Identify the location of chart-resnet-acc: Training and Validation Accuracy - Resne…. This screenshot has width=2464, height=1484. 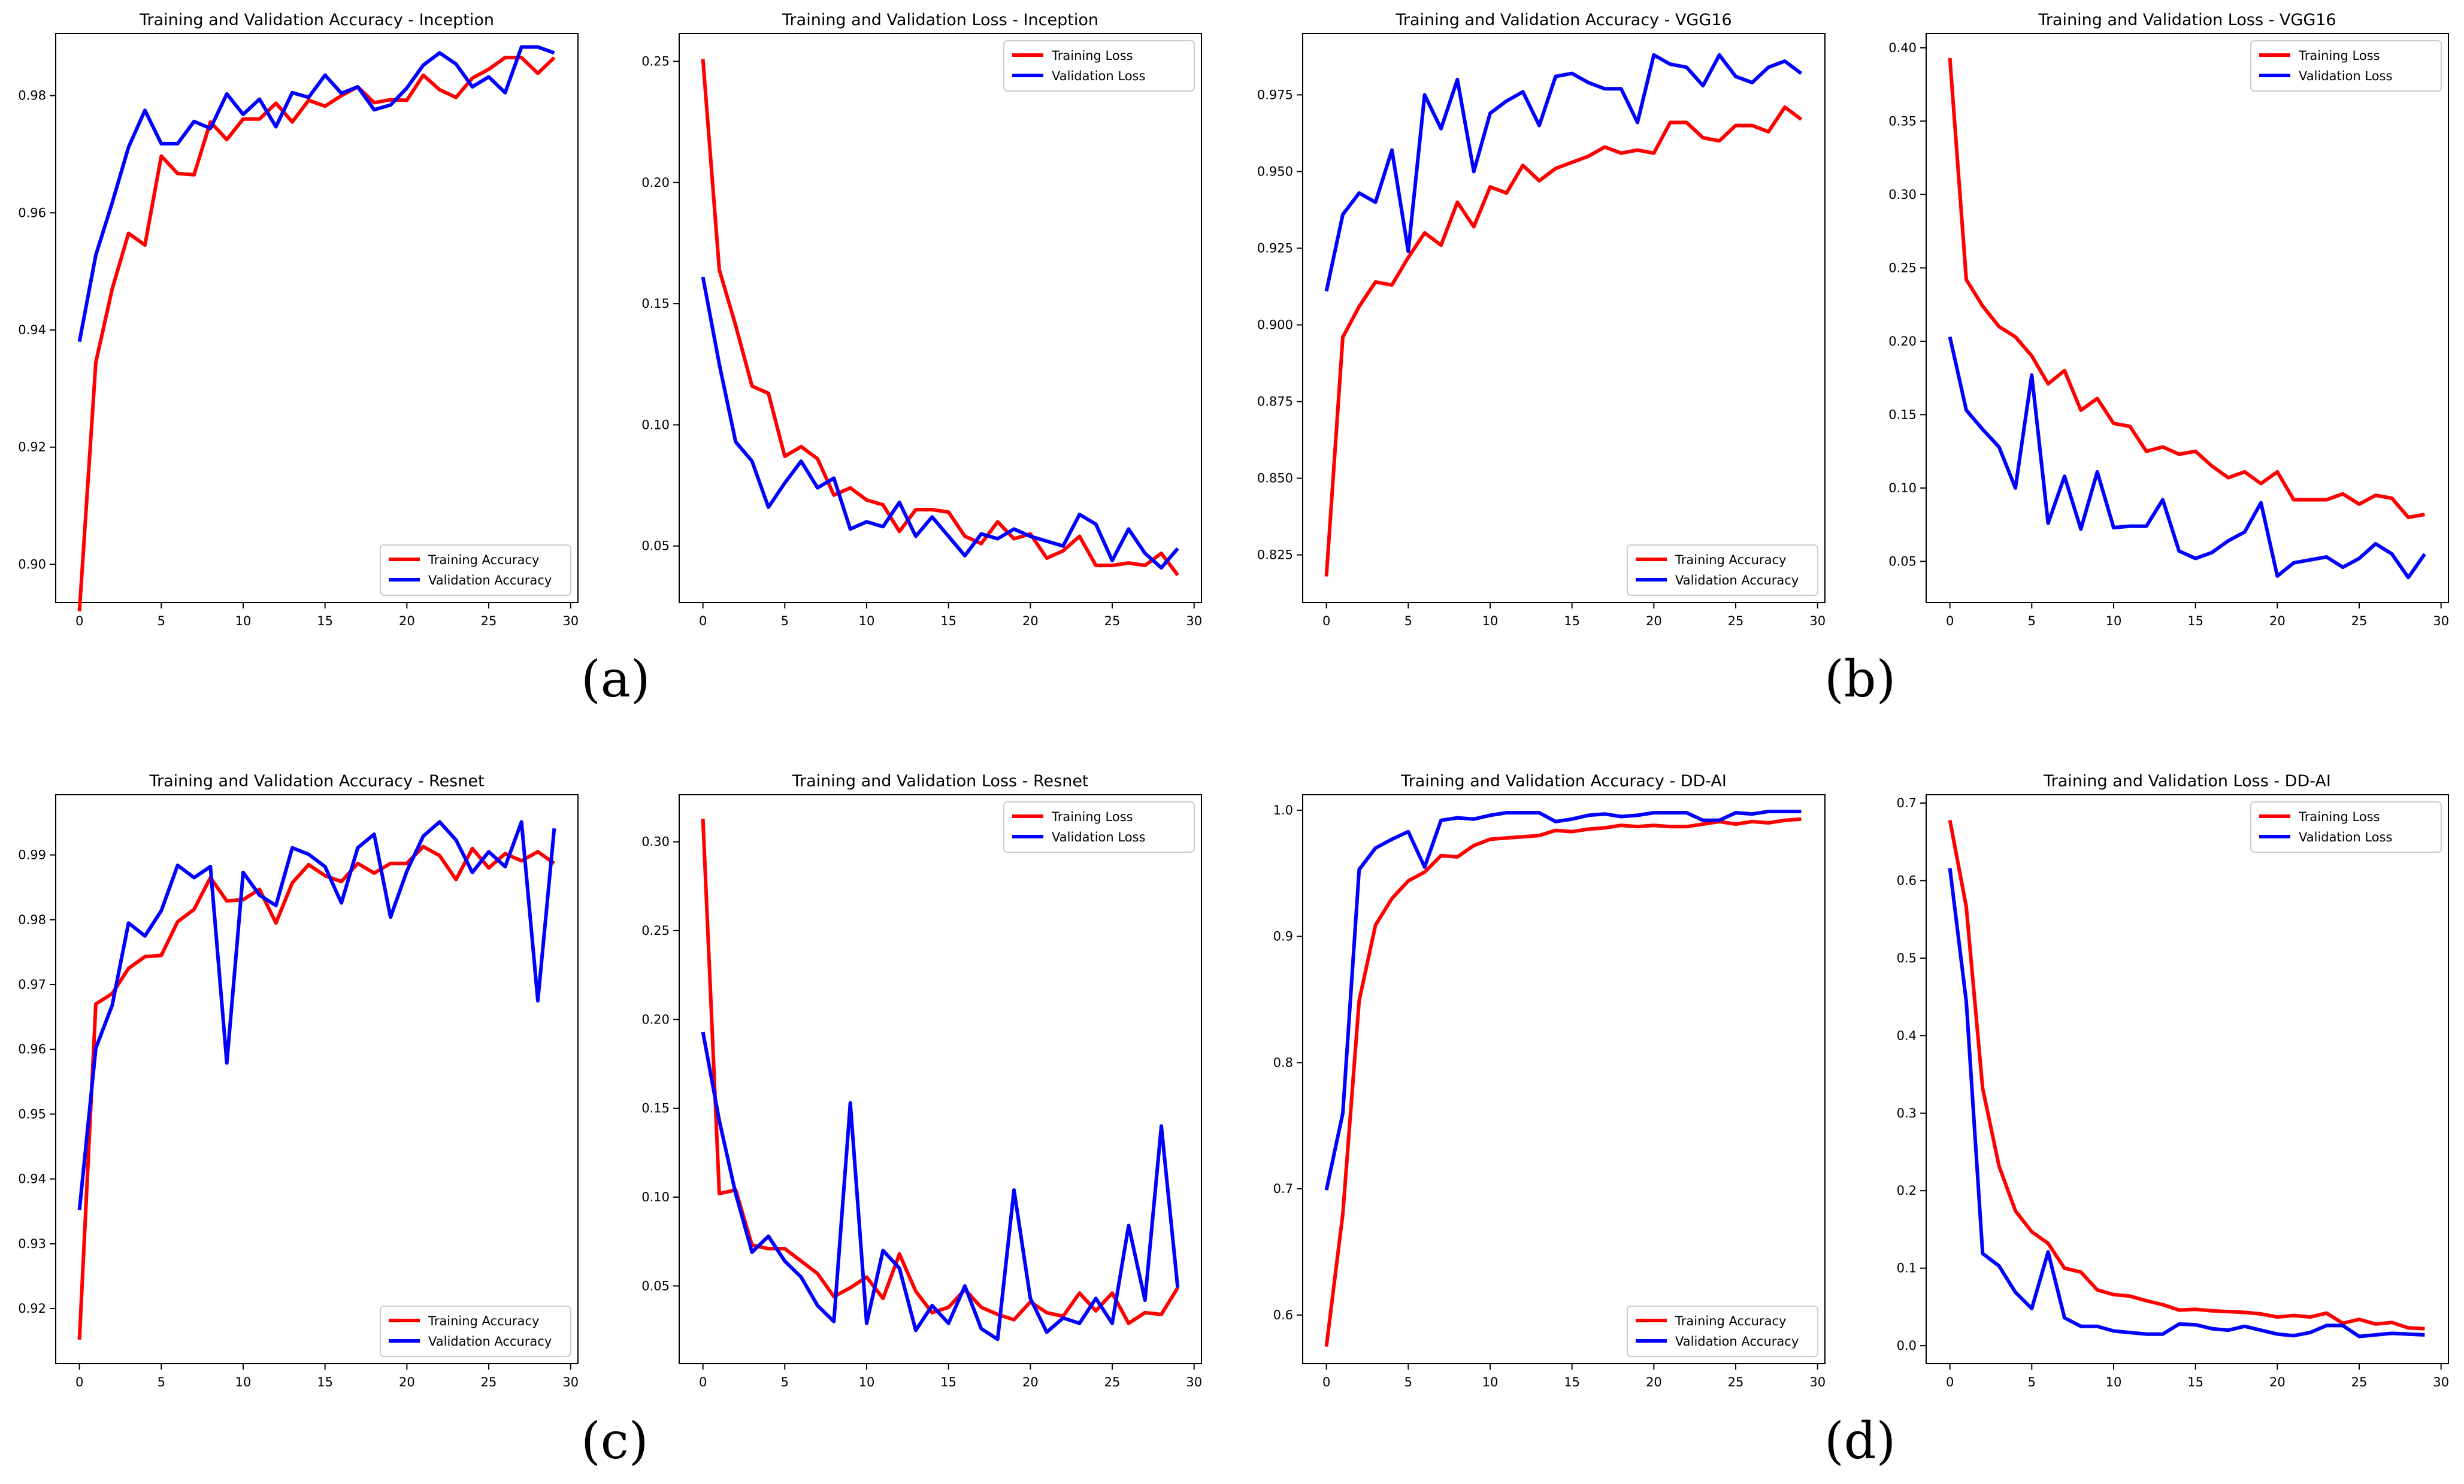
(298, 1080).